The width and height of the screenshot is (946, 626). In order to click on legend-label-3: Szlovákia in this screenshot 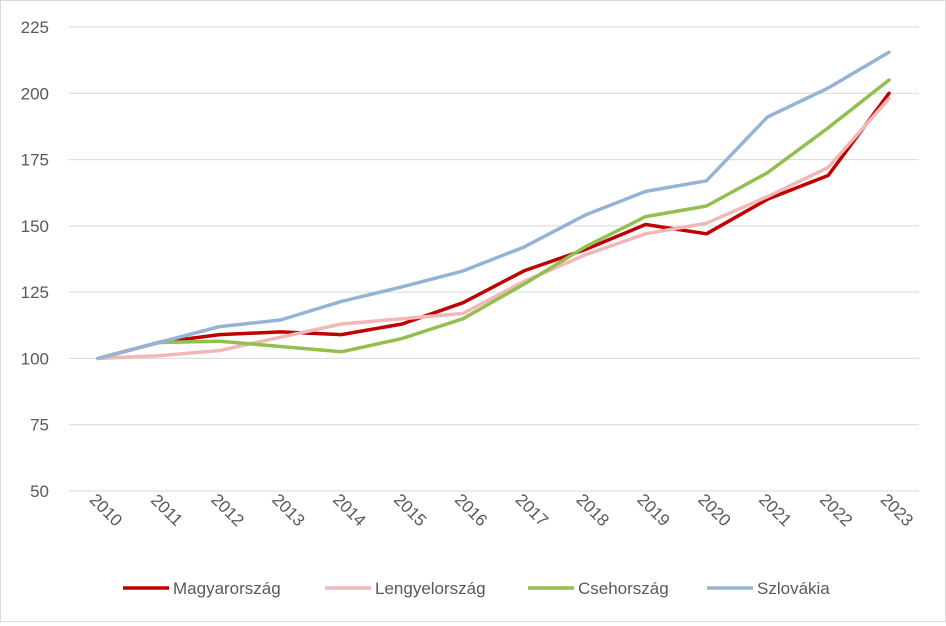, I will do `click(793, 588)`.